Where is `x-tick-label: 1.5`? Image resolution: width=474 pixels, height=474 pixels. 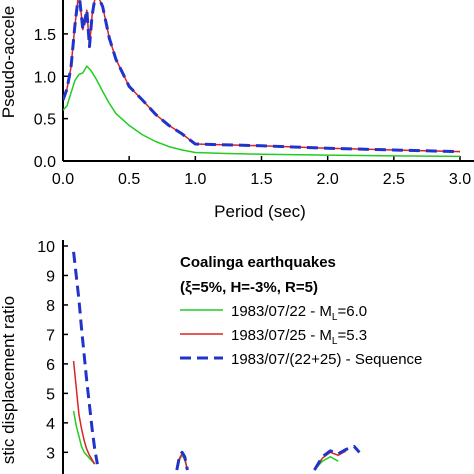
x-tick-label: 1.5 is located at coordinates (261, 179).